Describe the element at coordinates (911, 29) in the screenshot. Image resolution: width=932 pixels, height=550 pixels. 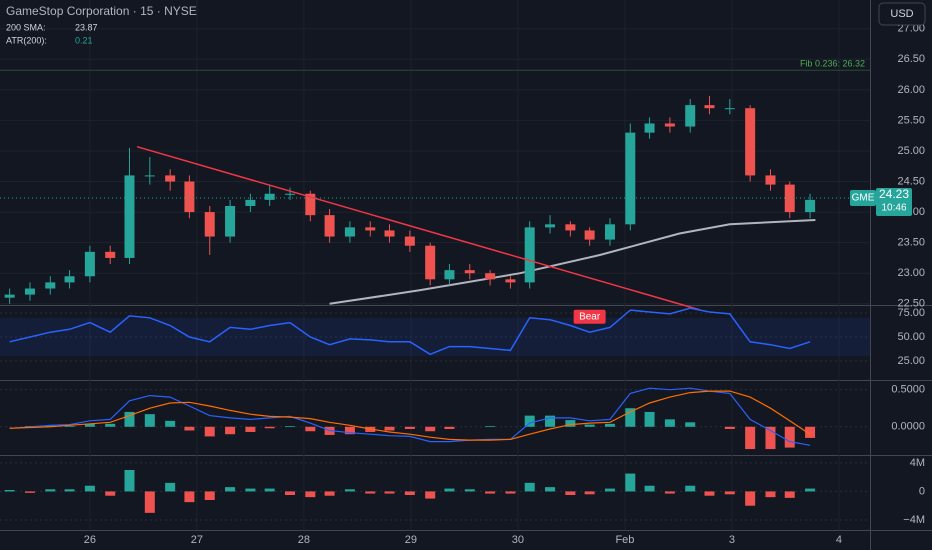
I see `y-tick-label: 27.00` at that location.